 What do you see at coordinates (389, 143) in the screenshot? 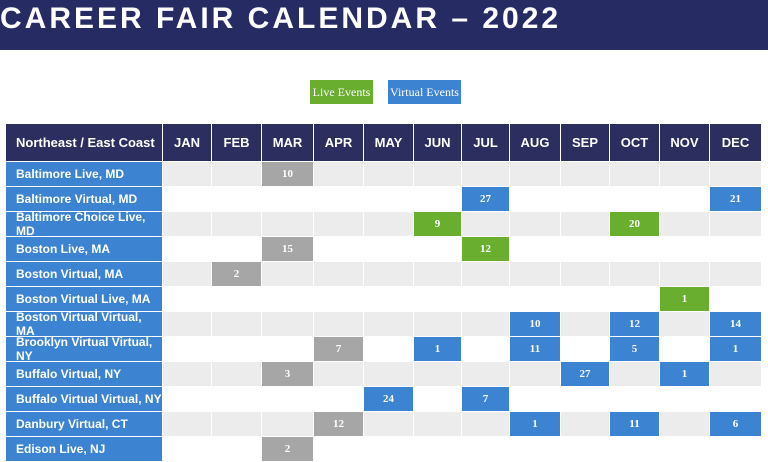
I see `month-header: MAY` at bounding box center [389, 143].